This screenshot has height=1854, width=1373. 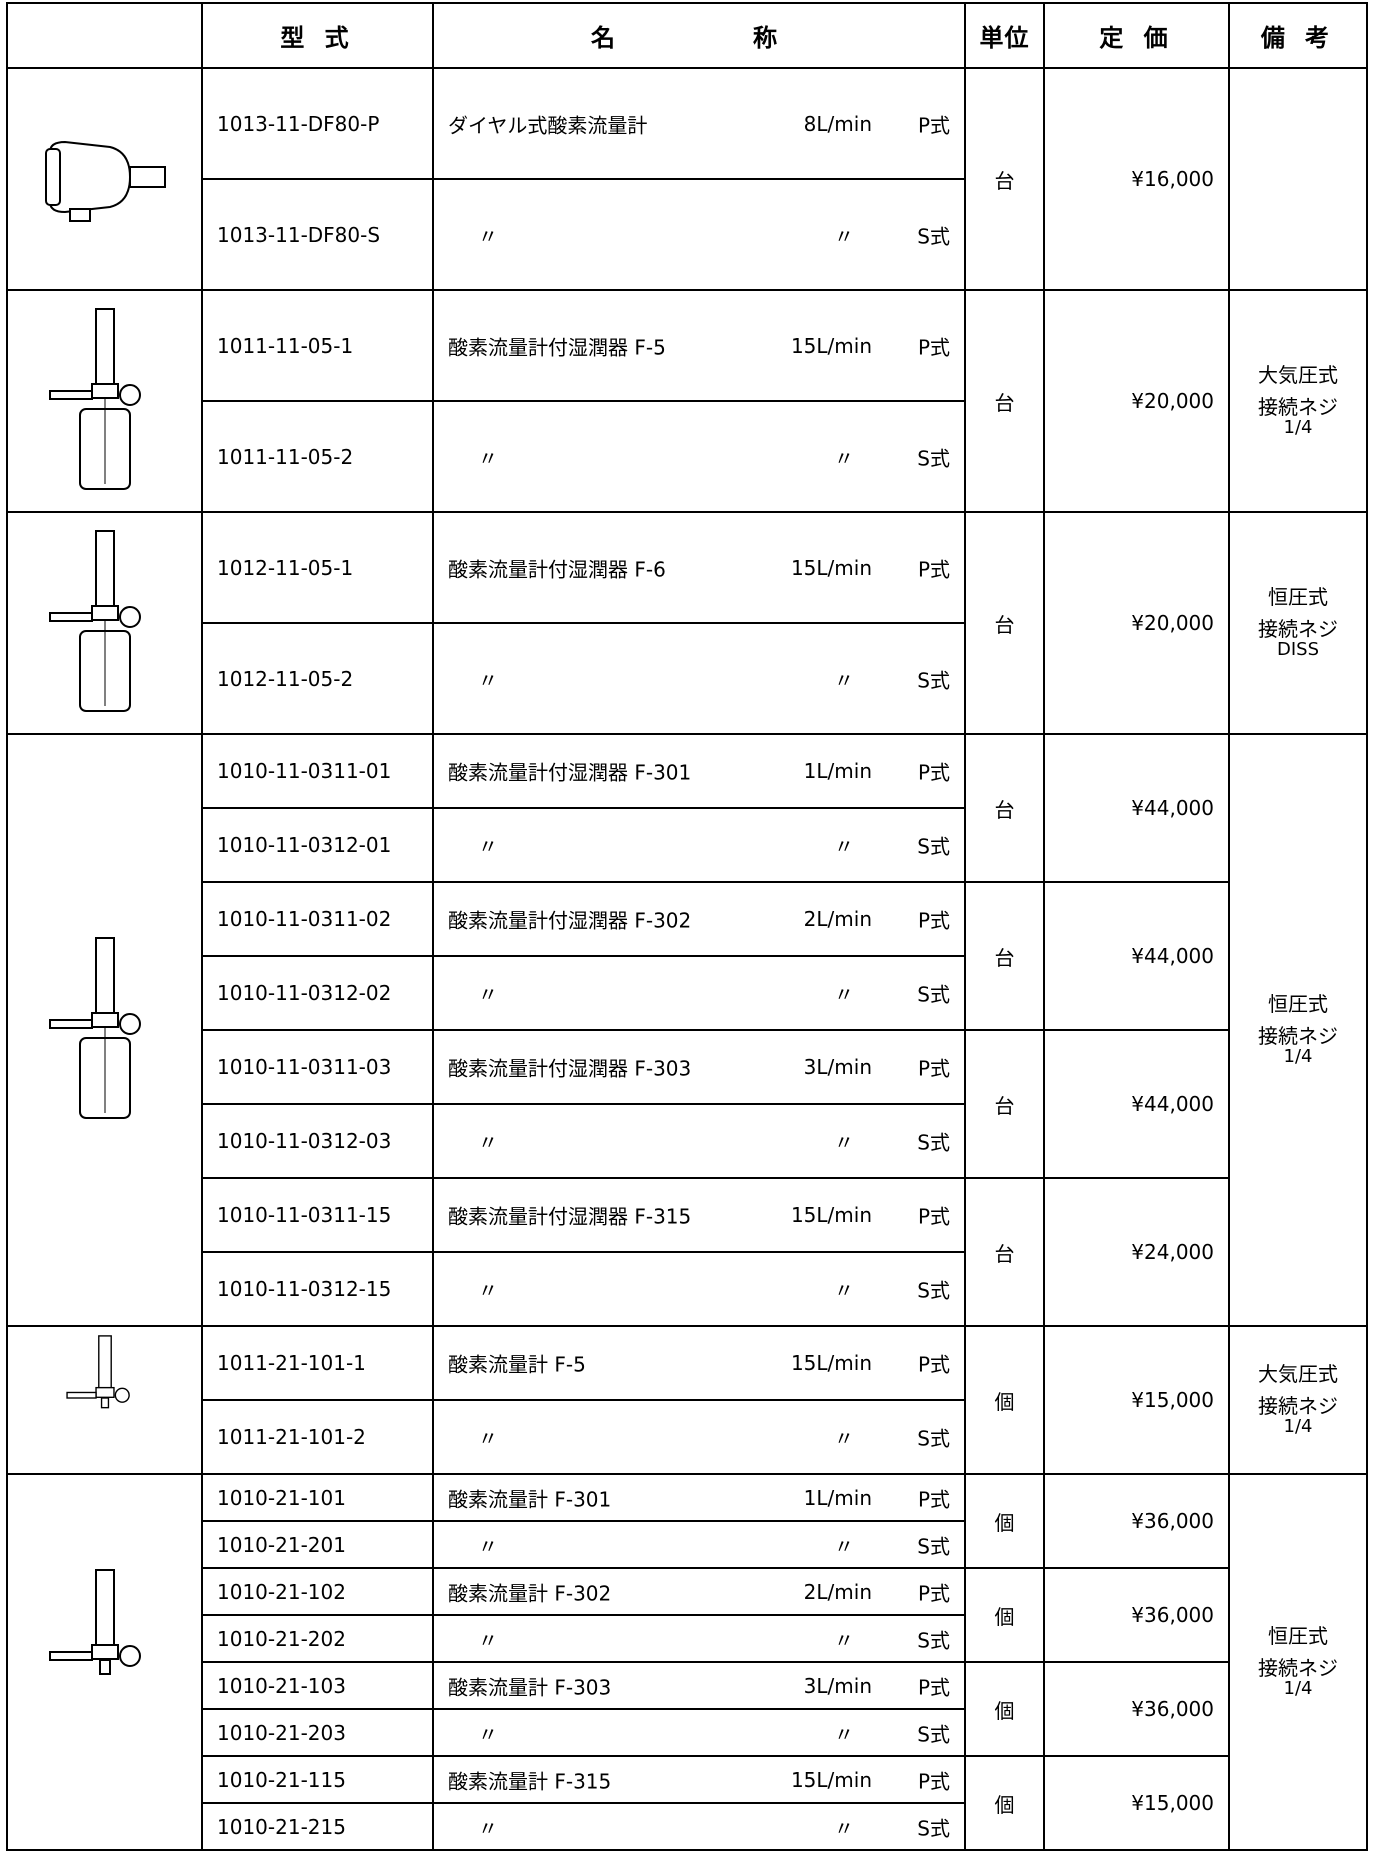 What do you see at coordinates (1298, 35) in the screenshot?
I see `header-cell: 備 考` at bounding box center [1298, 35].